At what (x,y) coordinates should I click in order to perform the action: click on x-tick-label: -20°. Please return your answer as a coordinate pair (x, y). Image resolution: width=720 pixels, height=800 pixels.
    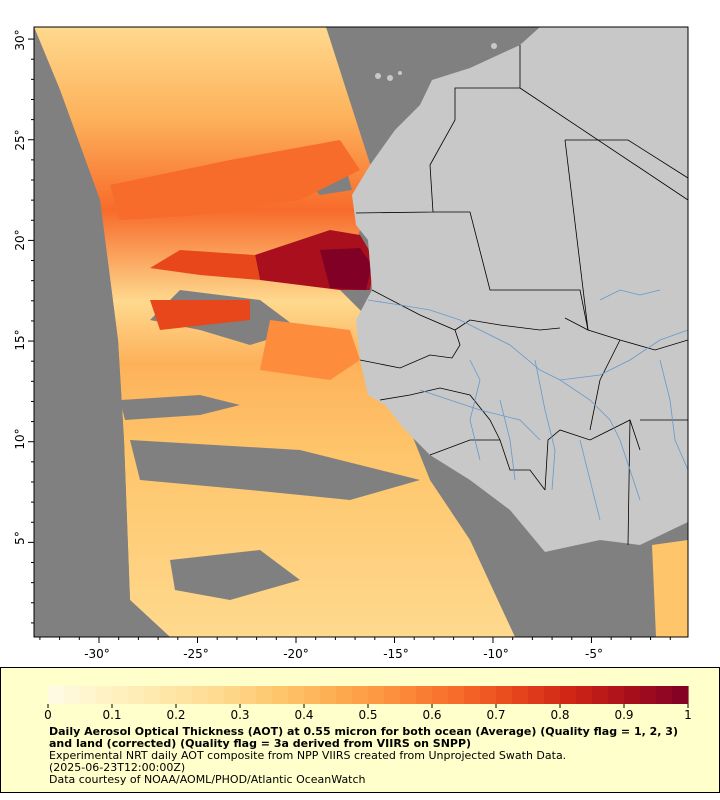
    Looking at the image, I should click on (296, 653).